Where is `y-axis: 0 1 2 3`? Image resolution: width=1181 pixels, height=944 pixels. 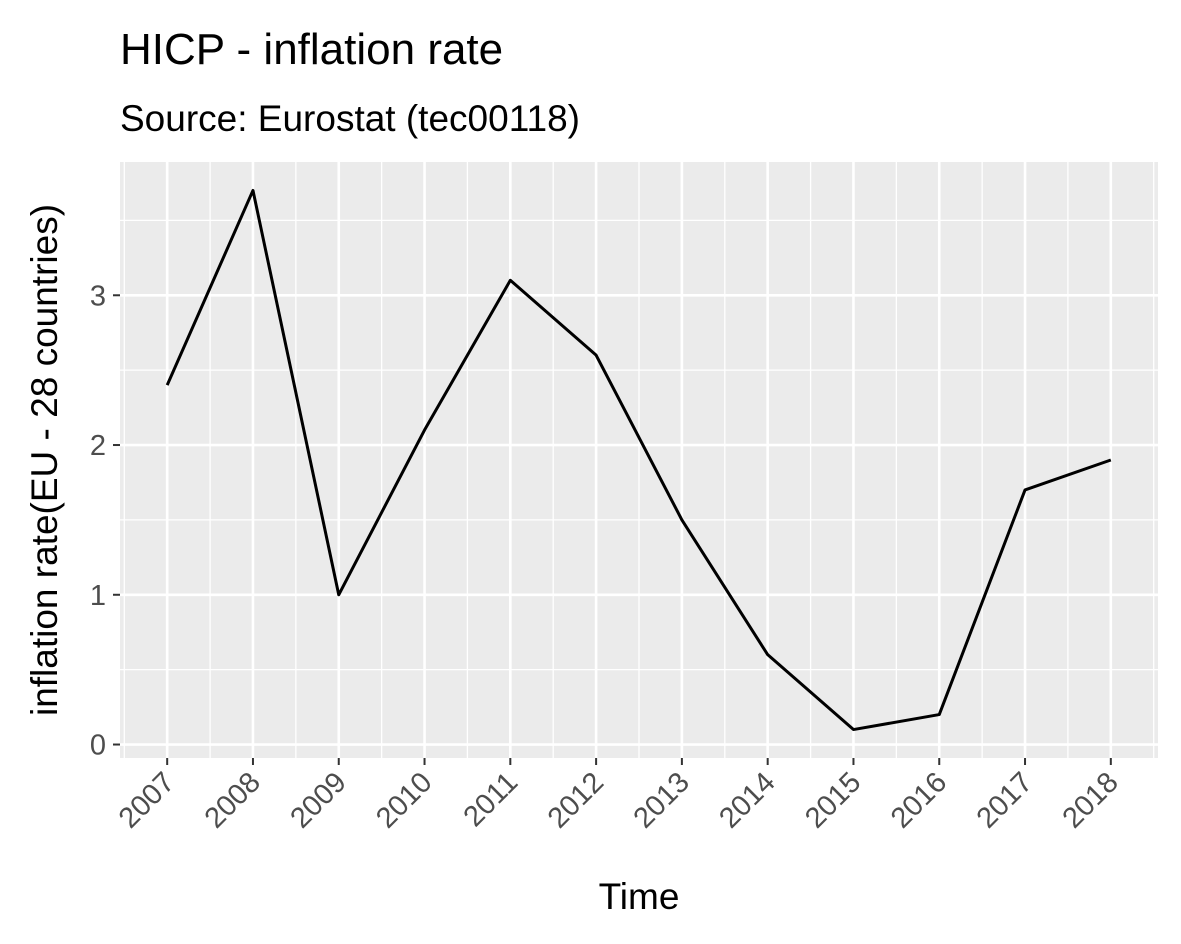
y-axis: 0 1 2 3 is located at coordinates (105, 521).